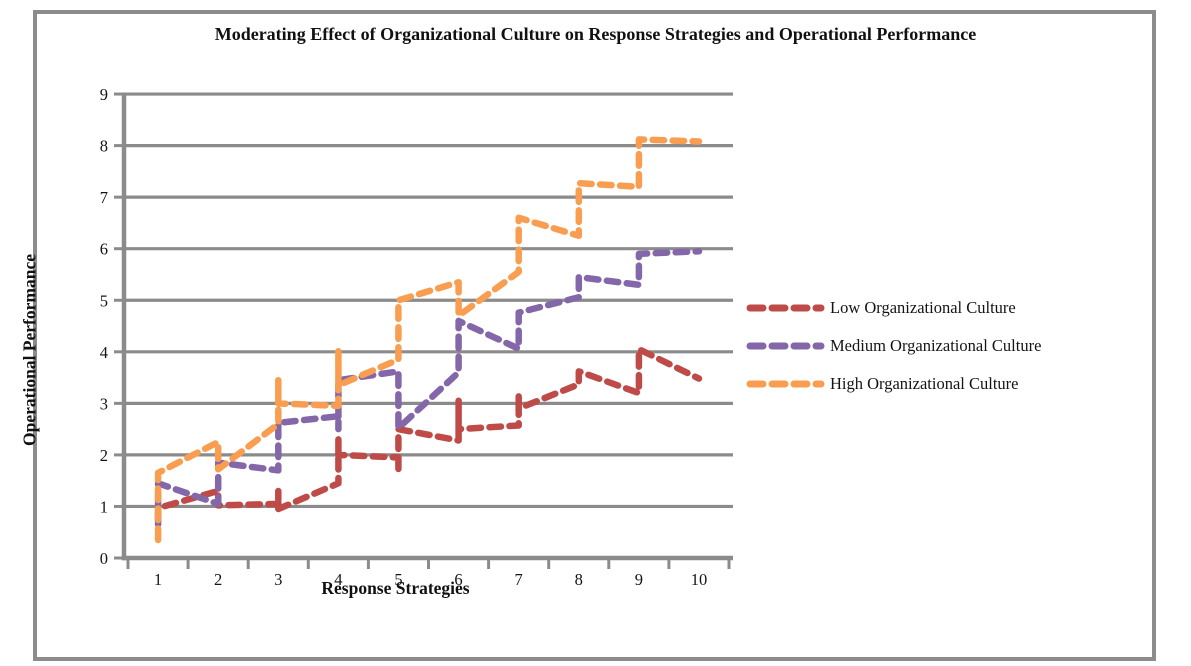 This screenshot has height=666, width=1191. Describe the element at coordinates (104, 403) in the screenshot. I see `y-tick-label: 3` at that location.